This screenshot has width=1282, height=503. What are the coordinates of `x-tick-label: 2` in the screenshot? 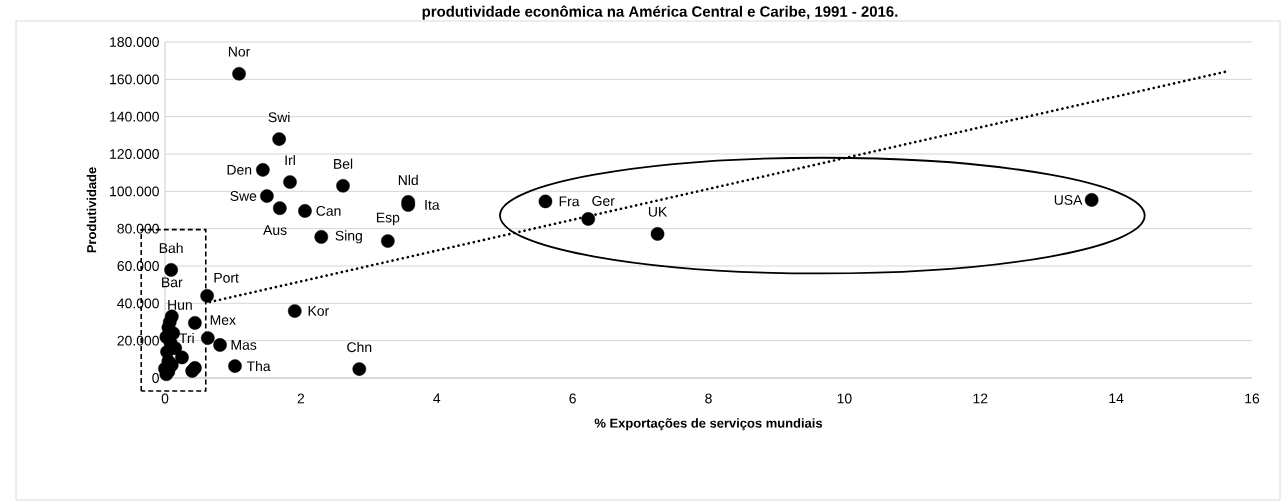 It's located at (301, 398).